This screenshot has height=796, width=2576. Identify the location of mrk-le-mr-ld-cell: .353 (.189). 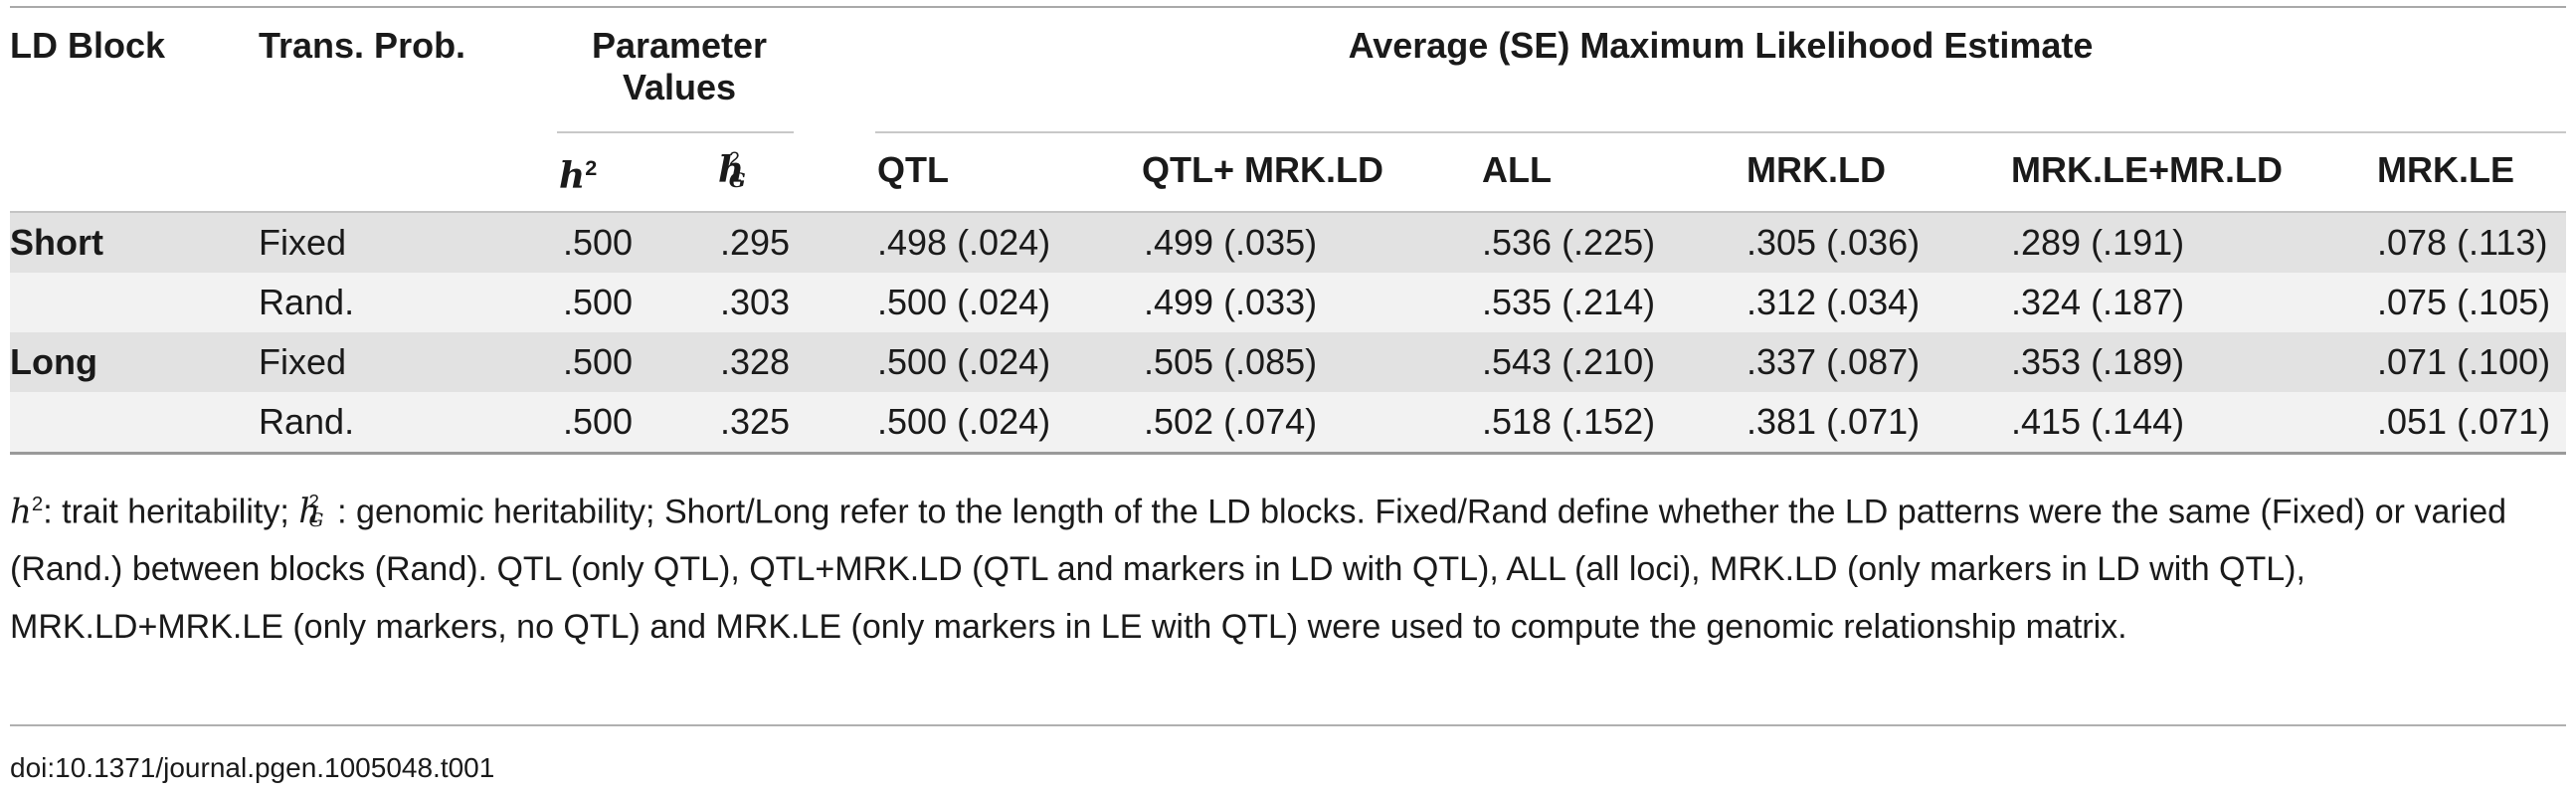
(2098, 361).